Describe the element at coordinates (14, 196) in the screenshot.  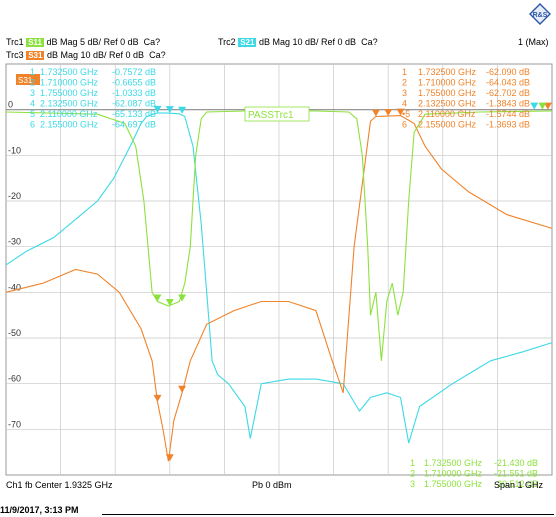
I see `y-tick-label: -20` at that location.